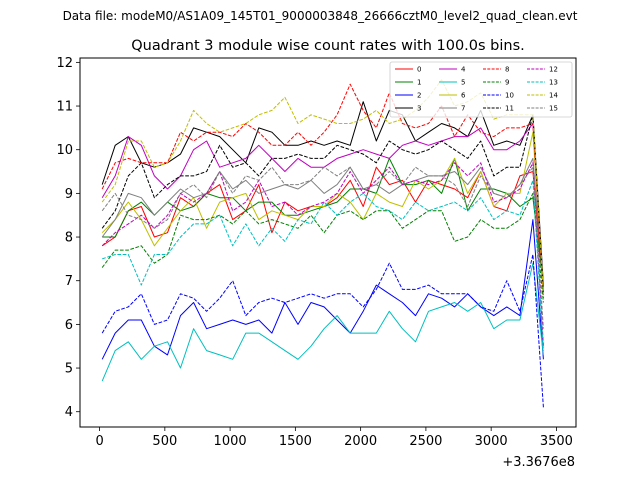 Image resolution: width=640 pixels, height=480 pixels. What do you see at coordinates (64, 107) in the screenshot?
I see `y-tick-label: 11` at bounding box center [64, 107].